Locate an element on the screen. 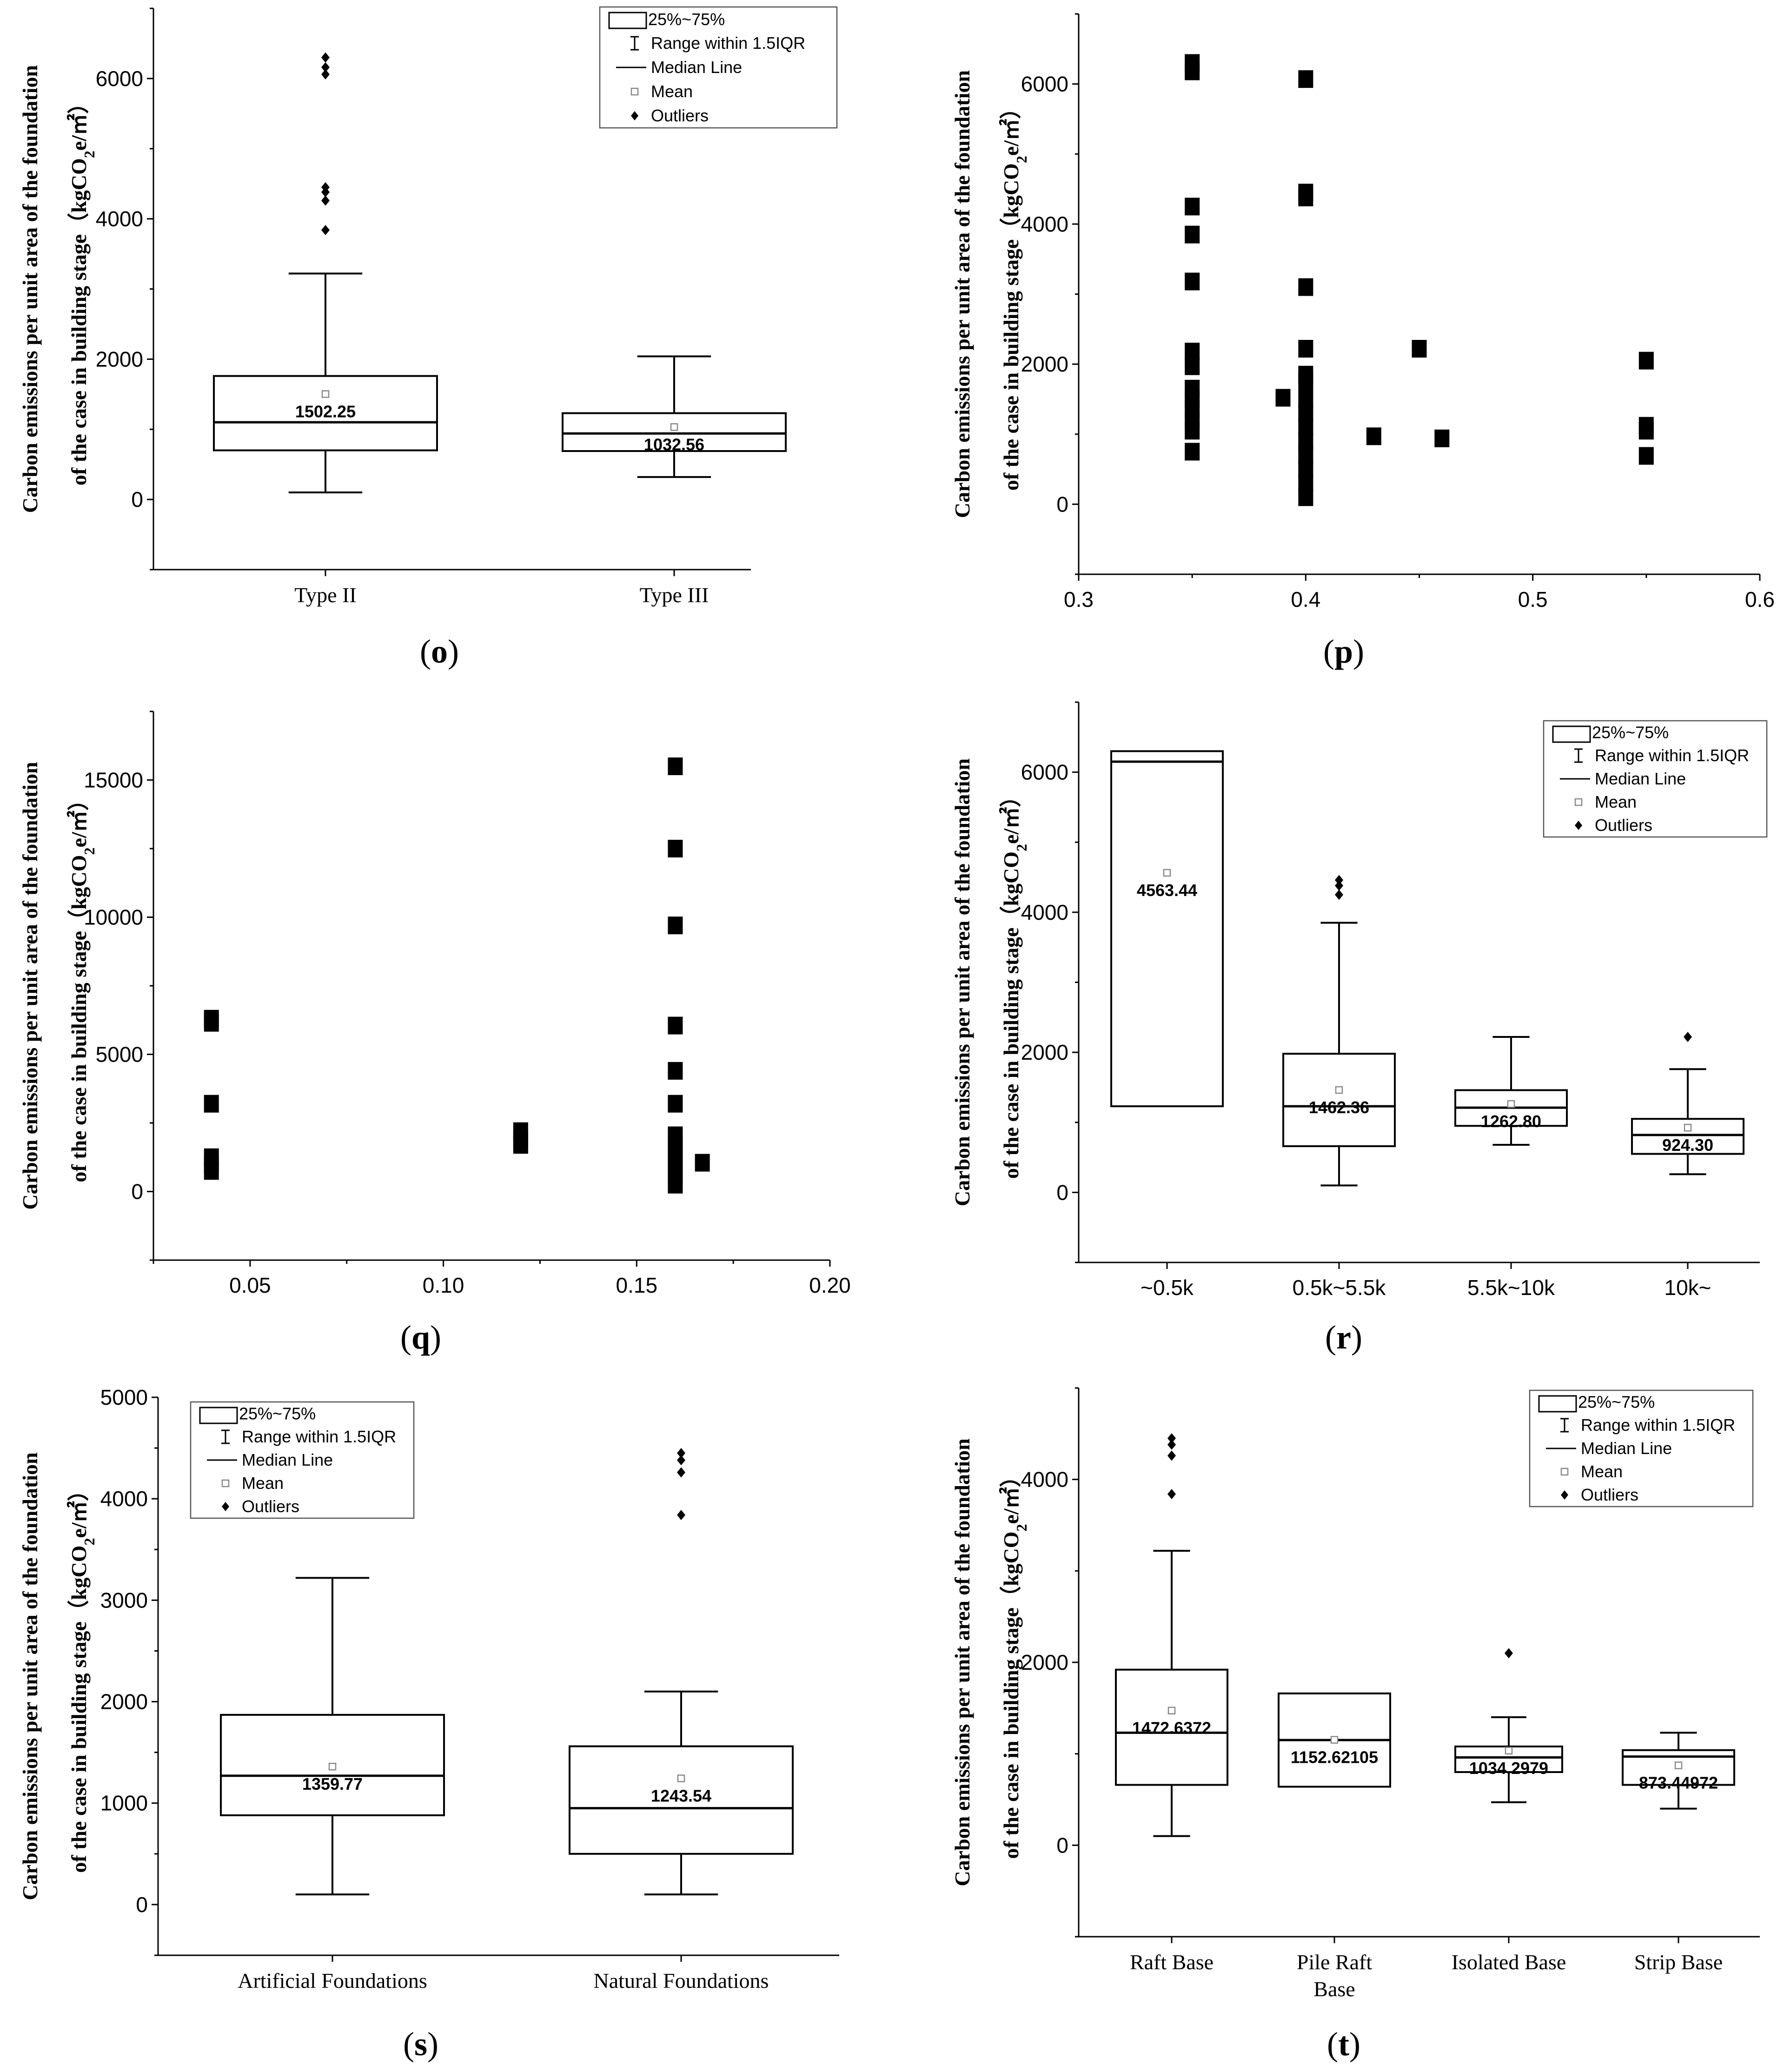 This screenshot has height=2072, width=1784. x-tick-label: Artificial Foundations is located at coordinates (332, 1980).